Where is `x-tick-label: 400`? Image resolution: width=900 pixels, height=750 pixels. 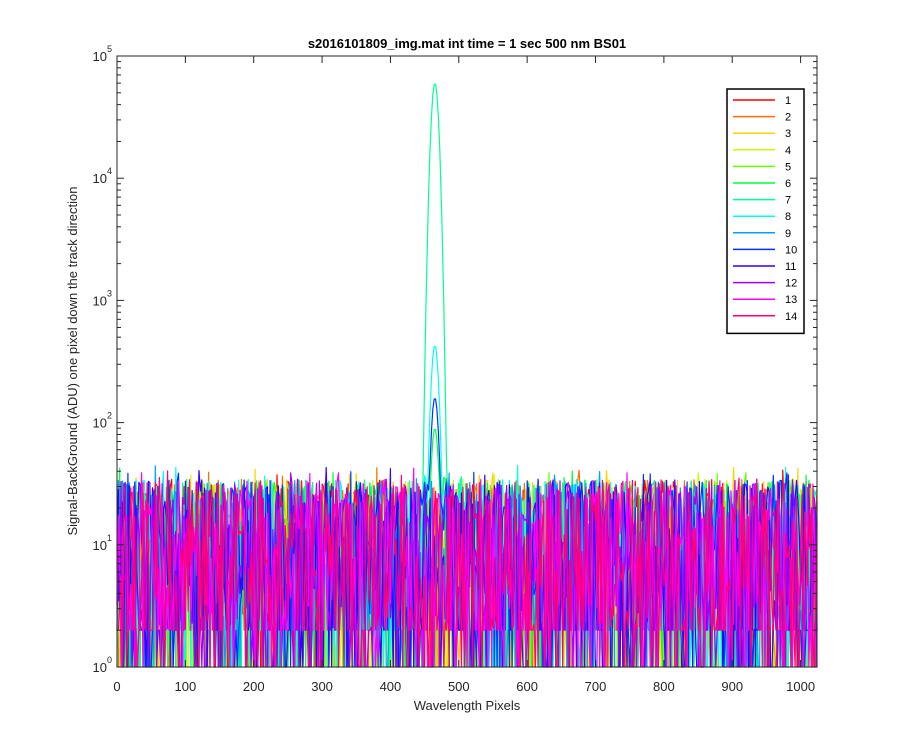 x-tick-label: 400 is located at coordinates (391, 686).